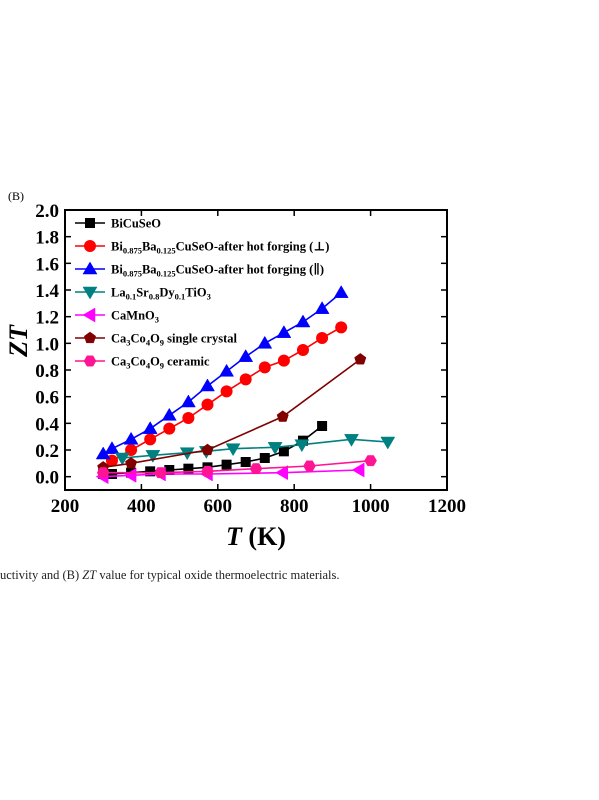 The width and height of the screenshot is (599, 800). I want to click on legend-item-4: CaMnO3, so click(117, 316).